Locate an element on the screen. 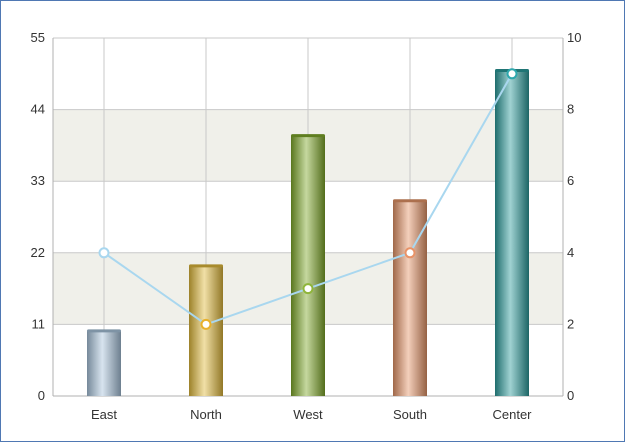  bar-north is located at coordinates (206, 330).